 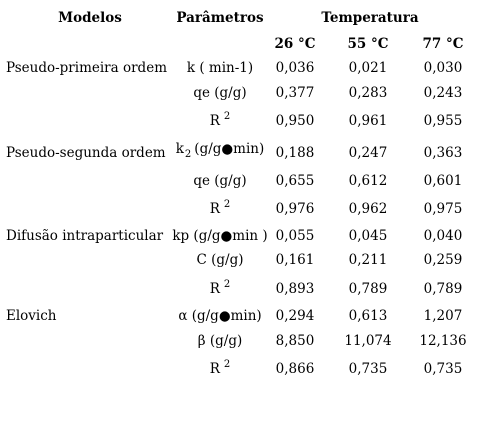 I want to click on value-cell: 0,294, so click(x=295, y=316).